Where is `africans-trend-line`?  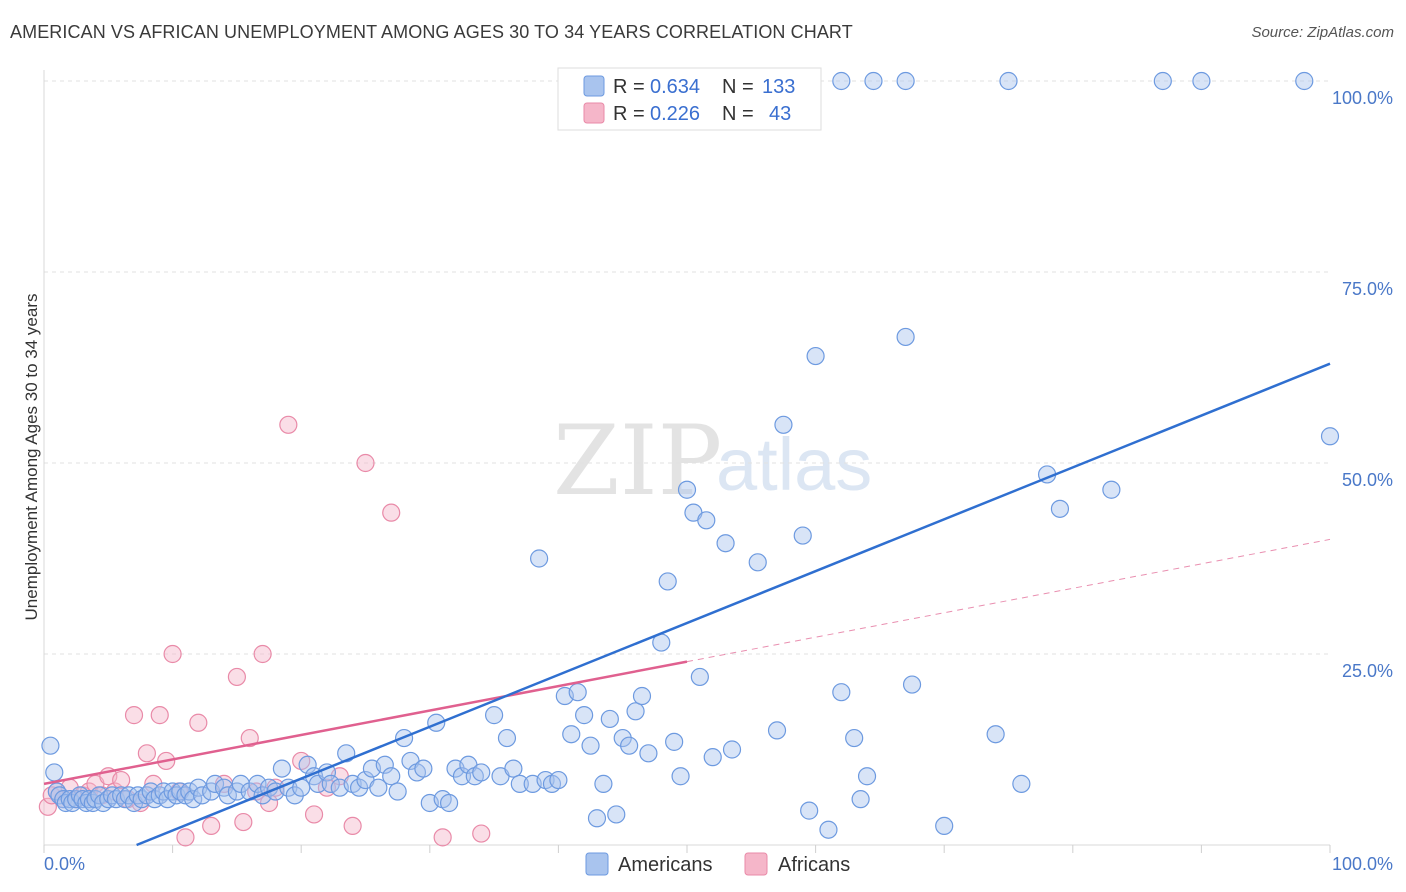
africans-trend-line is located at coordinates (365, 723).